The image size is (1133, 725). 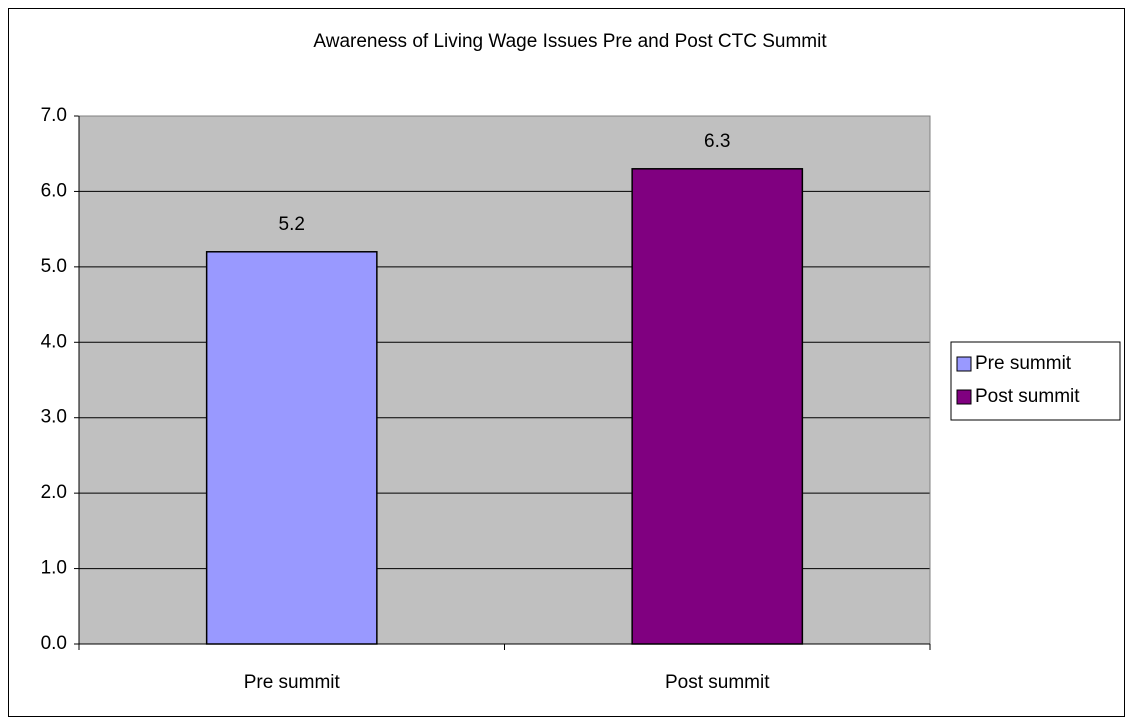 I want to click on y-tick-label: 4.0, so click(x=54, y=341).